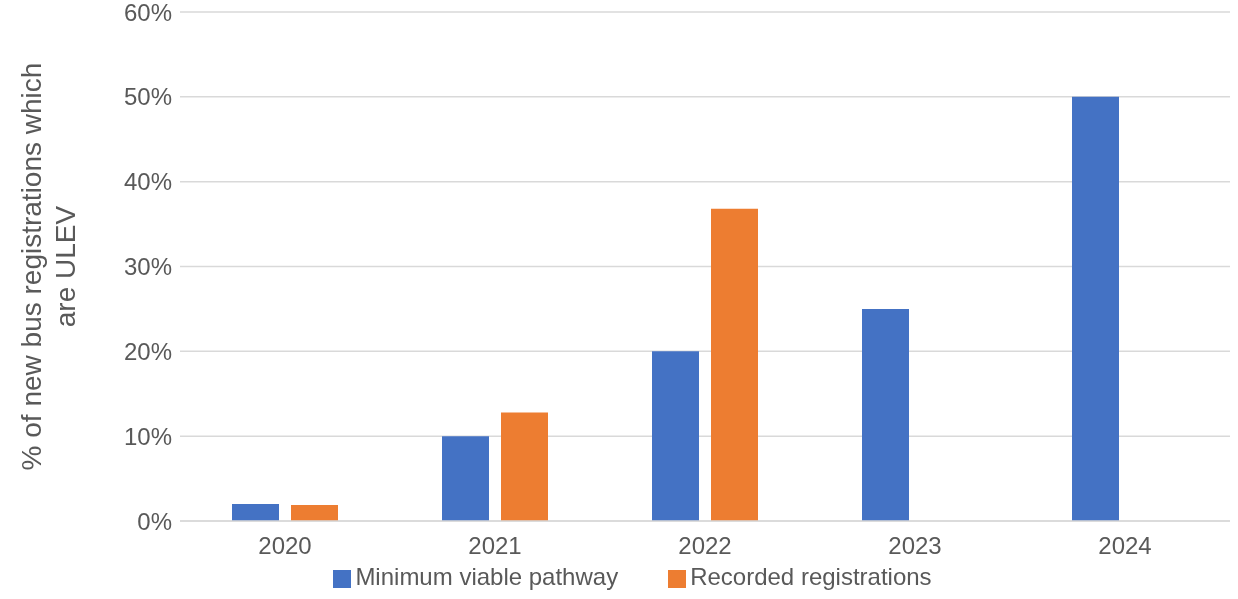 Image resolution: width=1238 pixels, height=599 pixels. I want to click on legend-label: Minimum viable pathway, so click(487, 576).